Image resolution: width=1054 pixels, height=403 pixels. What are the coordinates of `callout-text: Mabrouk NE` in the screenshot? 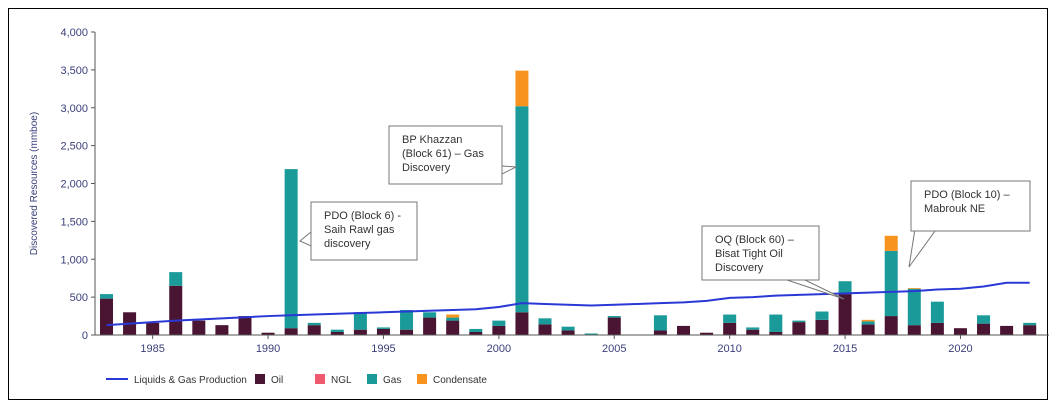 It's located at (954, 209).